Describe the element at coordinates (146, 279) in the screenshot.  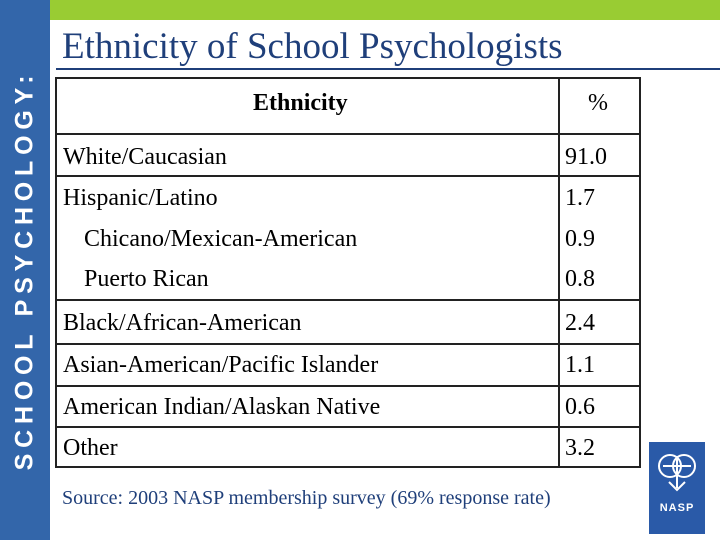
I see `row-sublabel: Puerto Rican` at that location.